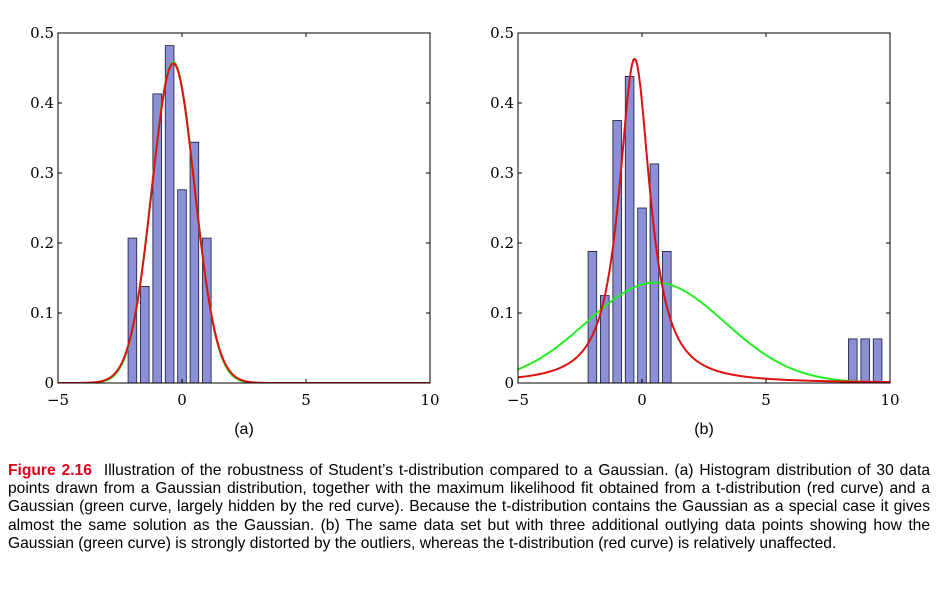  I want to click on panel-label: (b), so click(704, 429).